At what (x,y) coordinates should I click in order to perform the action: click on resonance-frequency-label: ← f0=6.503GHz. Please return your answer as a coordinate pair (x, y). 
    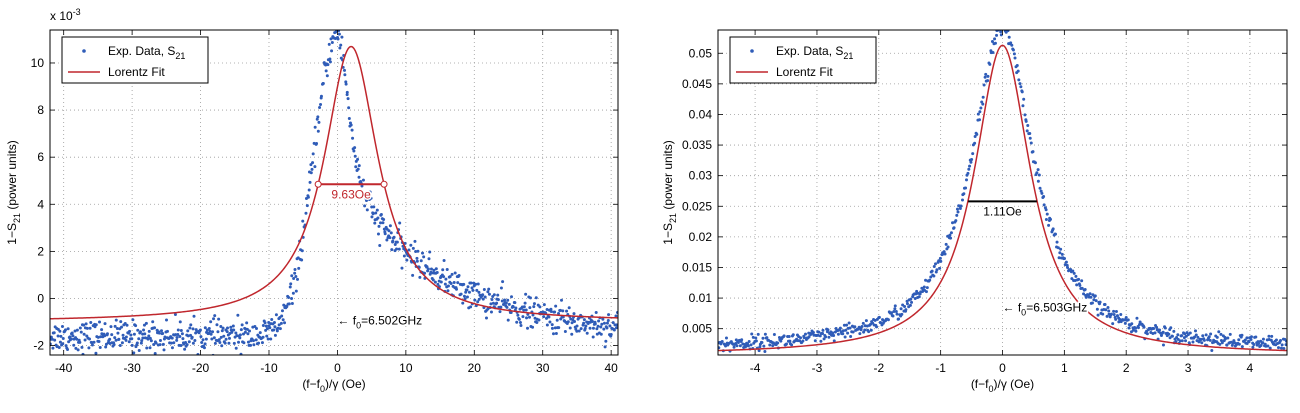
    Looking at the image, I should click on (1045, 309).